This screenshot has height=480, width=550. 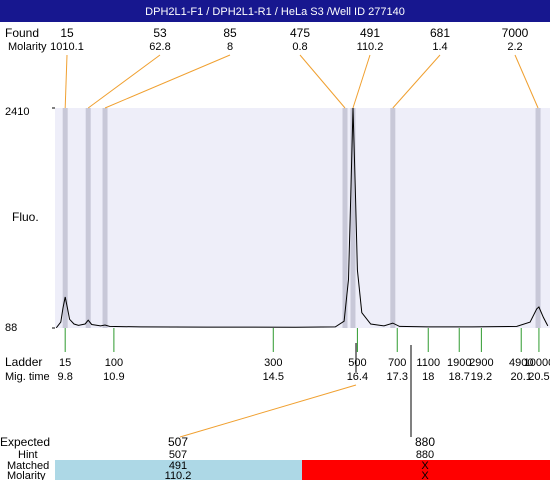 I want to click on ladder-size: 300, so click(x=273, y=363).